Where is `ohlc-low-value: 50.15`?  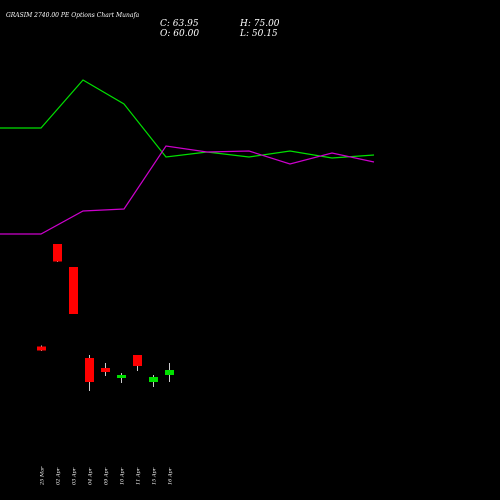 ohlc-low-value: 50.15 is located at coordinates (264, 34).